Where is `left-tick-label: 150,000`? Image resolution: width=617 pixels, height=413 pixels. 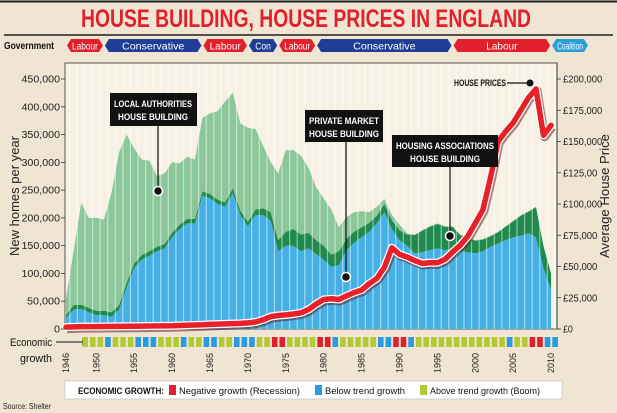 left-tick-label: 150,000 is located at coordinates (41, 246).